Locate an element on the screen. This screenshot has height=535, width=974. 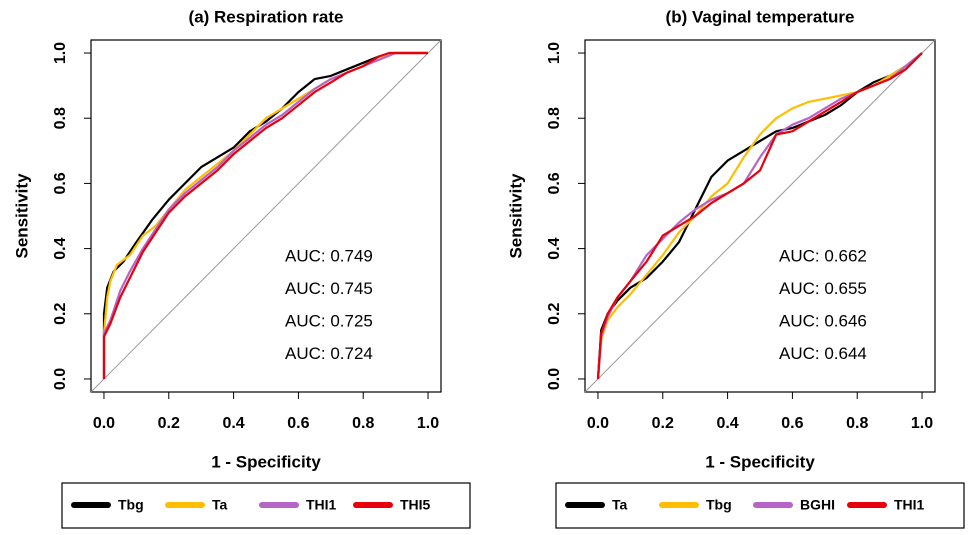
auc-annotation: AUC: 0.646 is located at coordinates (823, 320).